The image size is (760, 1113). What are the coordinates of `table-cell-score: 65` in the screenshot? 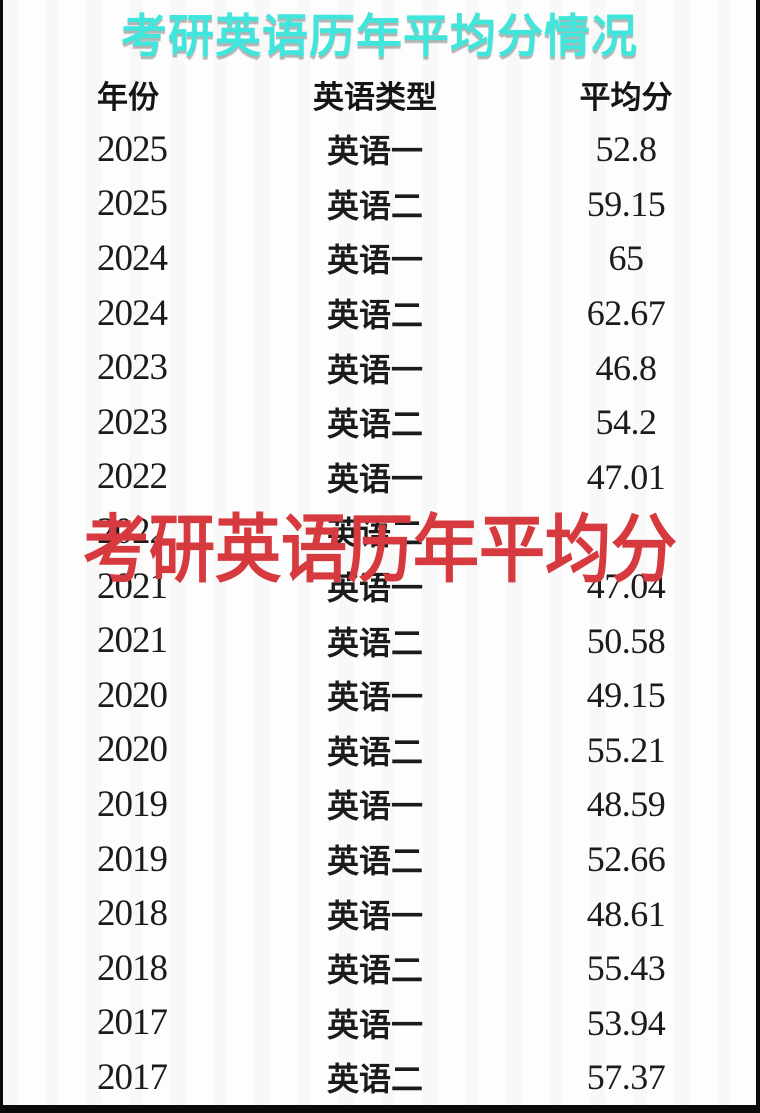 It's located at (626, 258).